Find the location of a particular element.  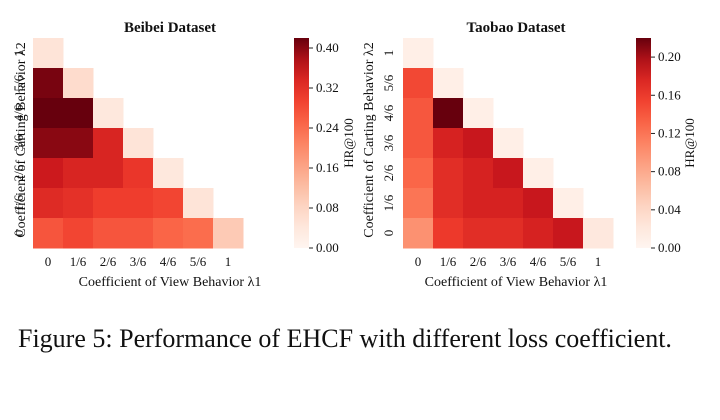

colorbar-ticks: 0.40 0.32 0.24 0.16 0.08 0.00 is located at coordinates (324, 147).